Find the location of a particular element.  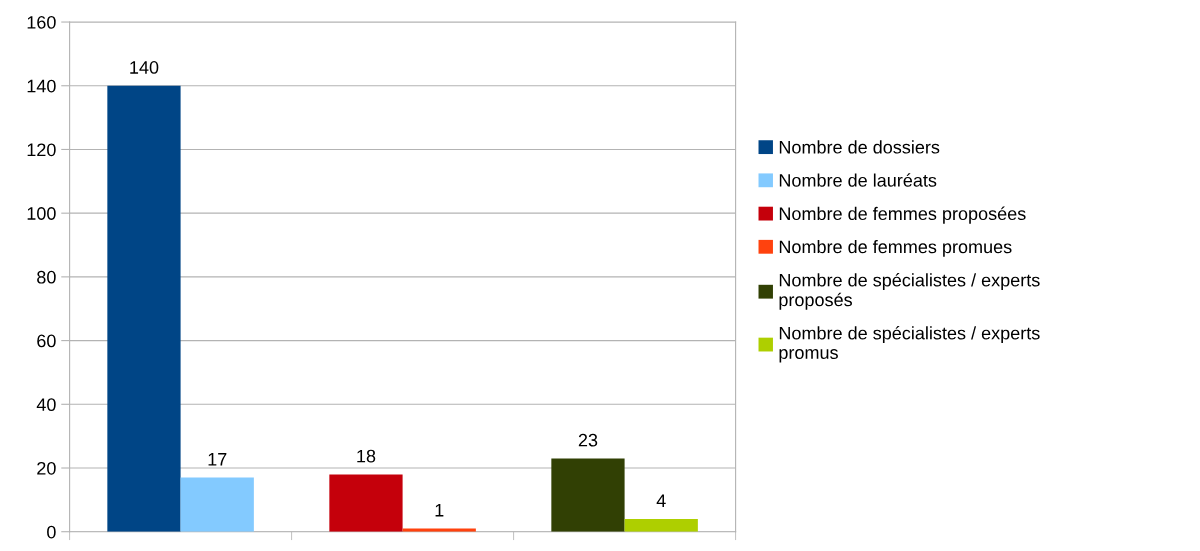

legend-label: Nombre de dossiers is located at coordinates (859, 147).